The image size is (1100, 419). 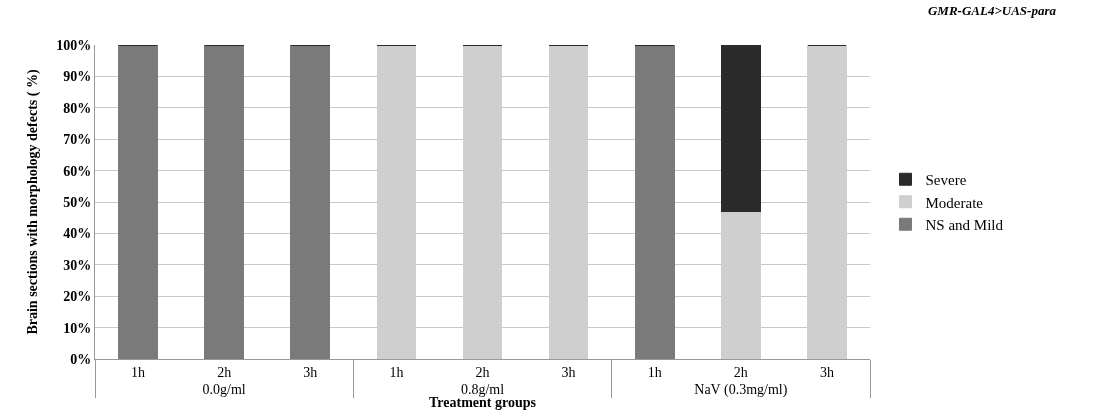 What do you see at coordinates (77, 265) in the screenshot?
I see `y-tick-label: 30%` at bounding box center [77, 265].